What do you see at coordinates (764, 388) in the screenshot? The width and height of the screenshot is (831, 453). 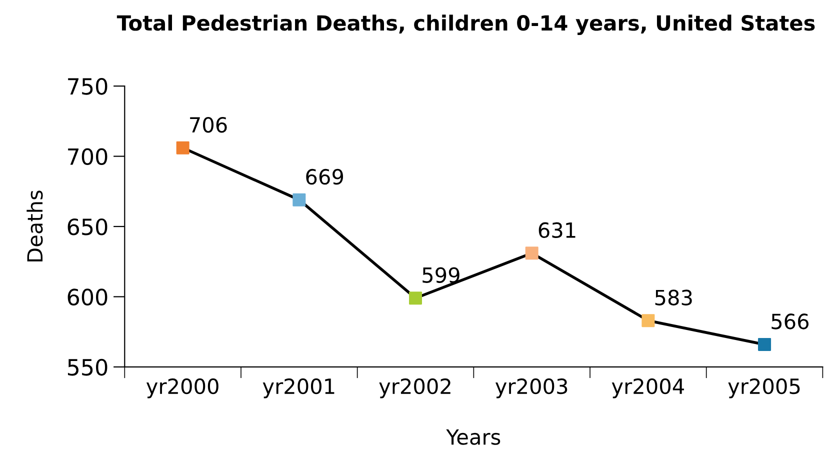 I see `x-tick-label: yr2005` at bounding box center [764, 388].